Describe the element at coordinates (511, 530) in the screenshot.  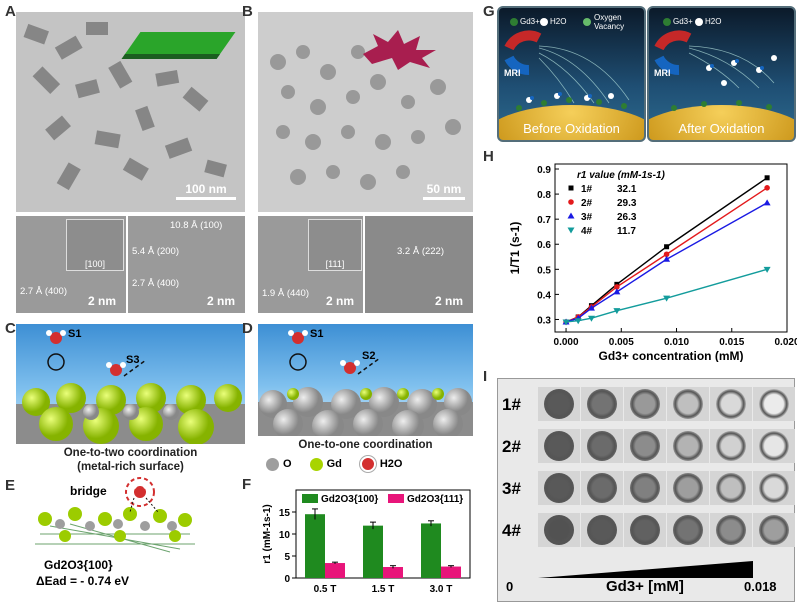
I see `row-label-4: 4#` at that location.